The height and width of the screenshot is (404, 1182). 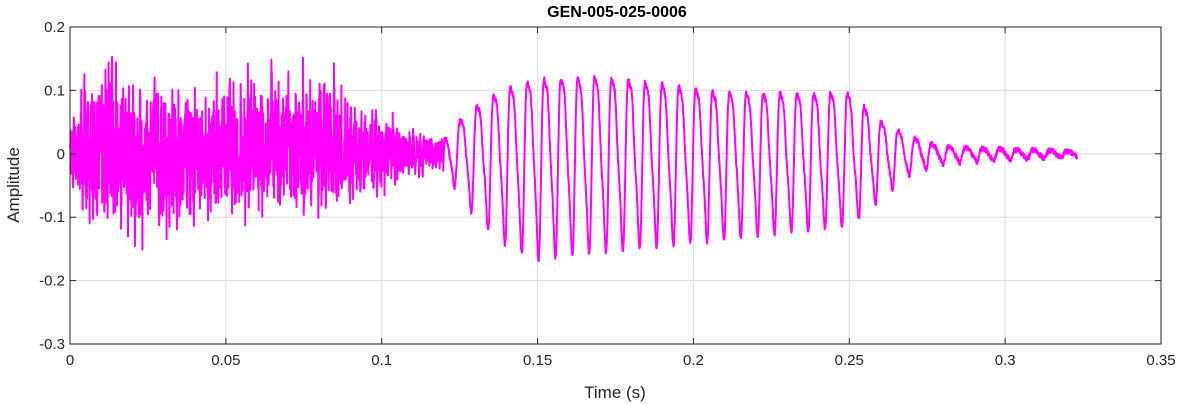 What do you see at coordinates (1160, 360) in the screenshot?
I see `x-tick-label: 0.35` at bounding box center [1160, 360].